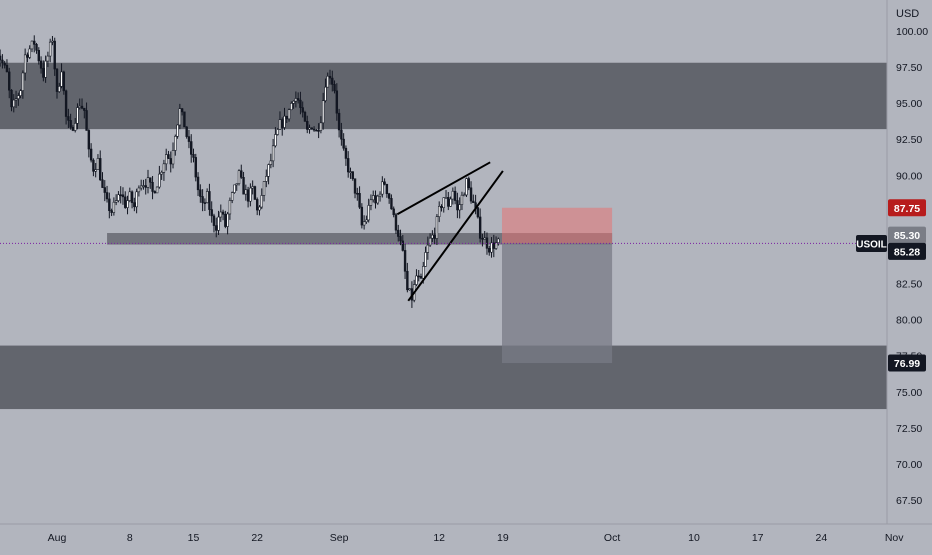 This screenshot has width=932, height=555. I want to click on price-tick-label: 95.00, so click(909, 104).